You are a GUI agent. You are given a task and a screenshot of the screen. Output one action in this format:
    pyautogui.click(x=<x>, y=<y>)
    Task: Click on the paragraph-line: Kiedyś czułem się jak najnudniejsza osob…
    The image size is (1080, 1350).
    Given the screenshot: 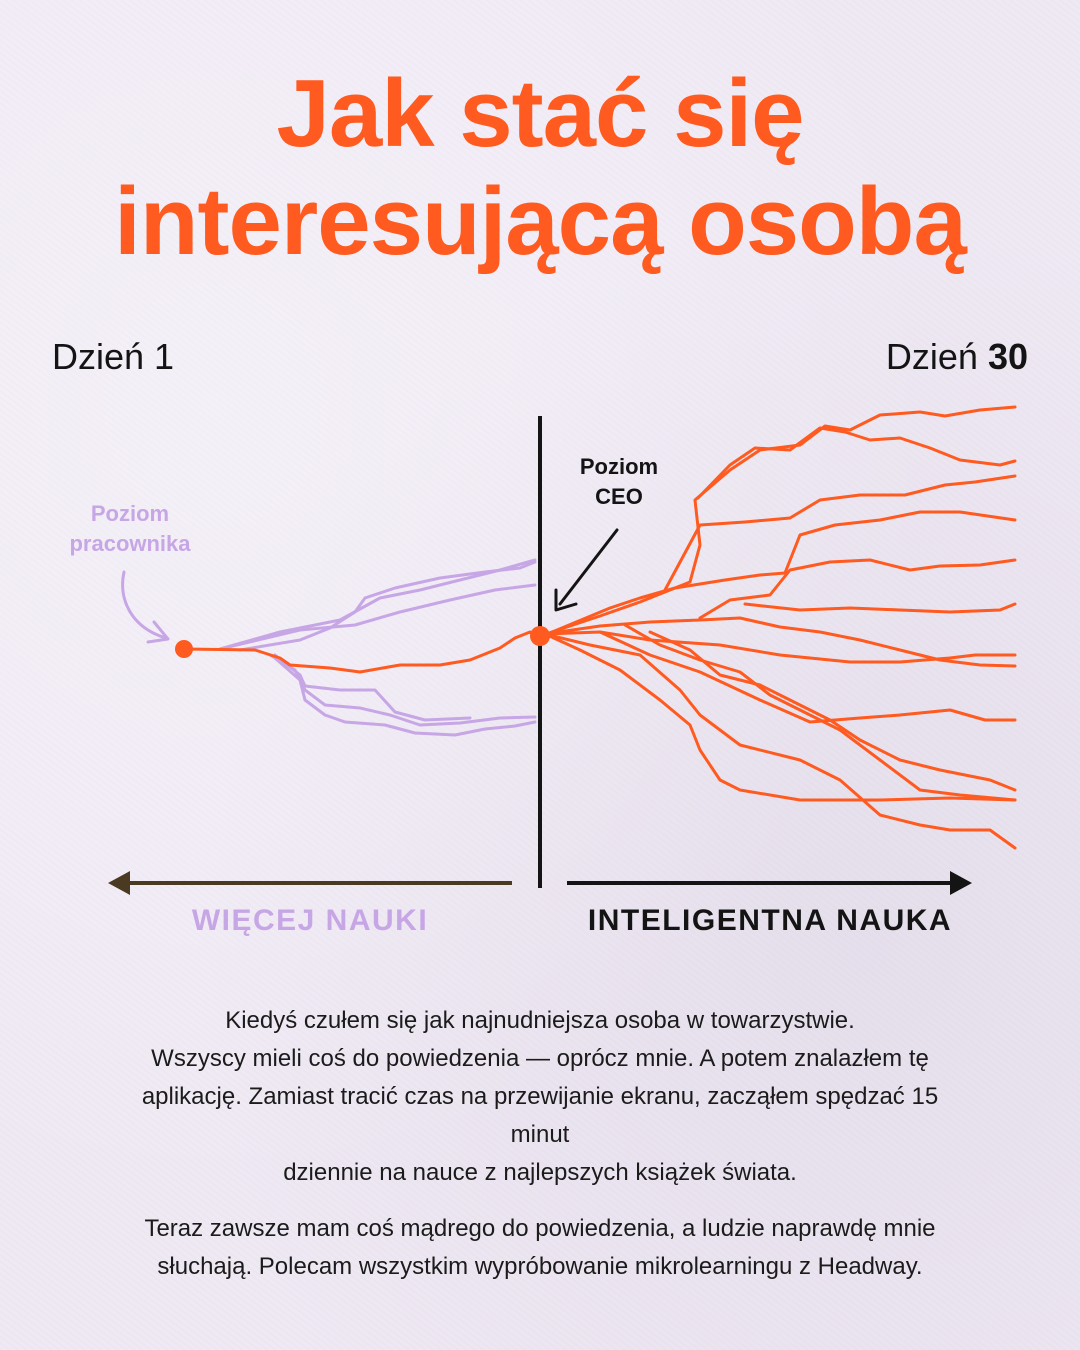 What is the action you would take?
    pyautogui.click(x=540, y=1020)
    